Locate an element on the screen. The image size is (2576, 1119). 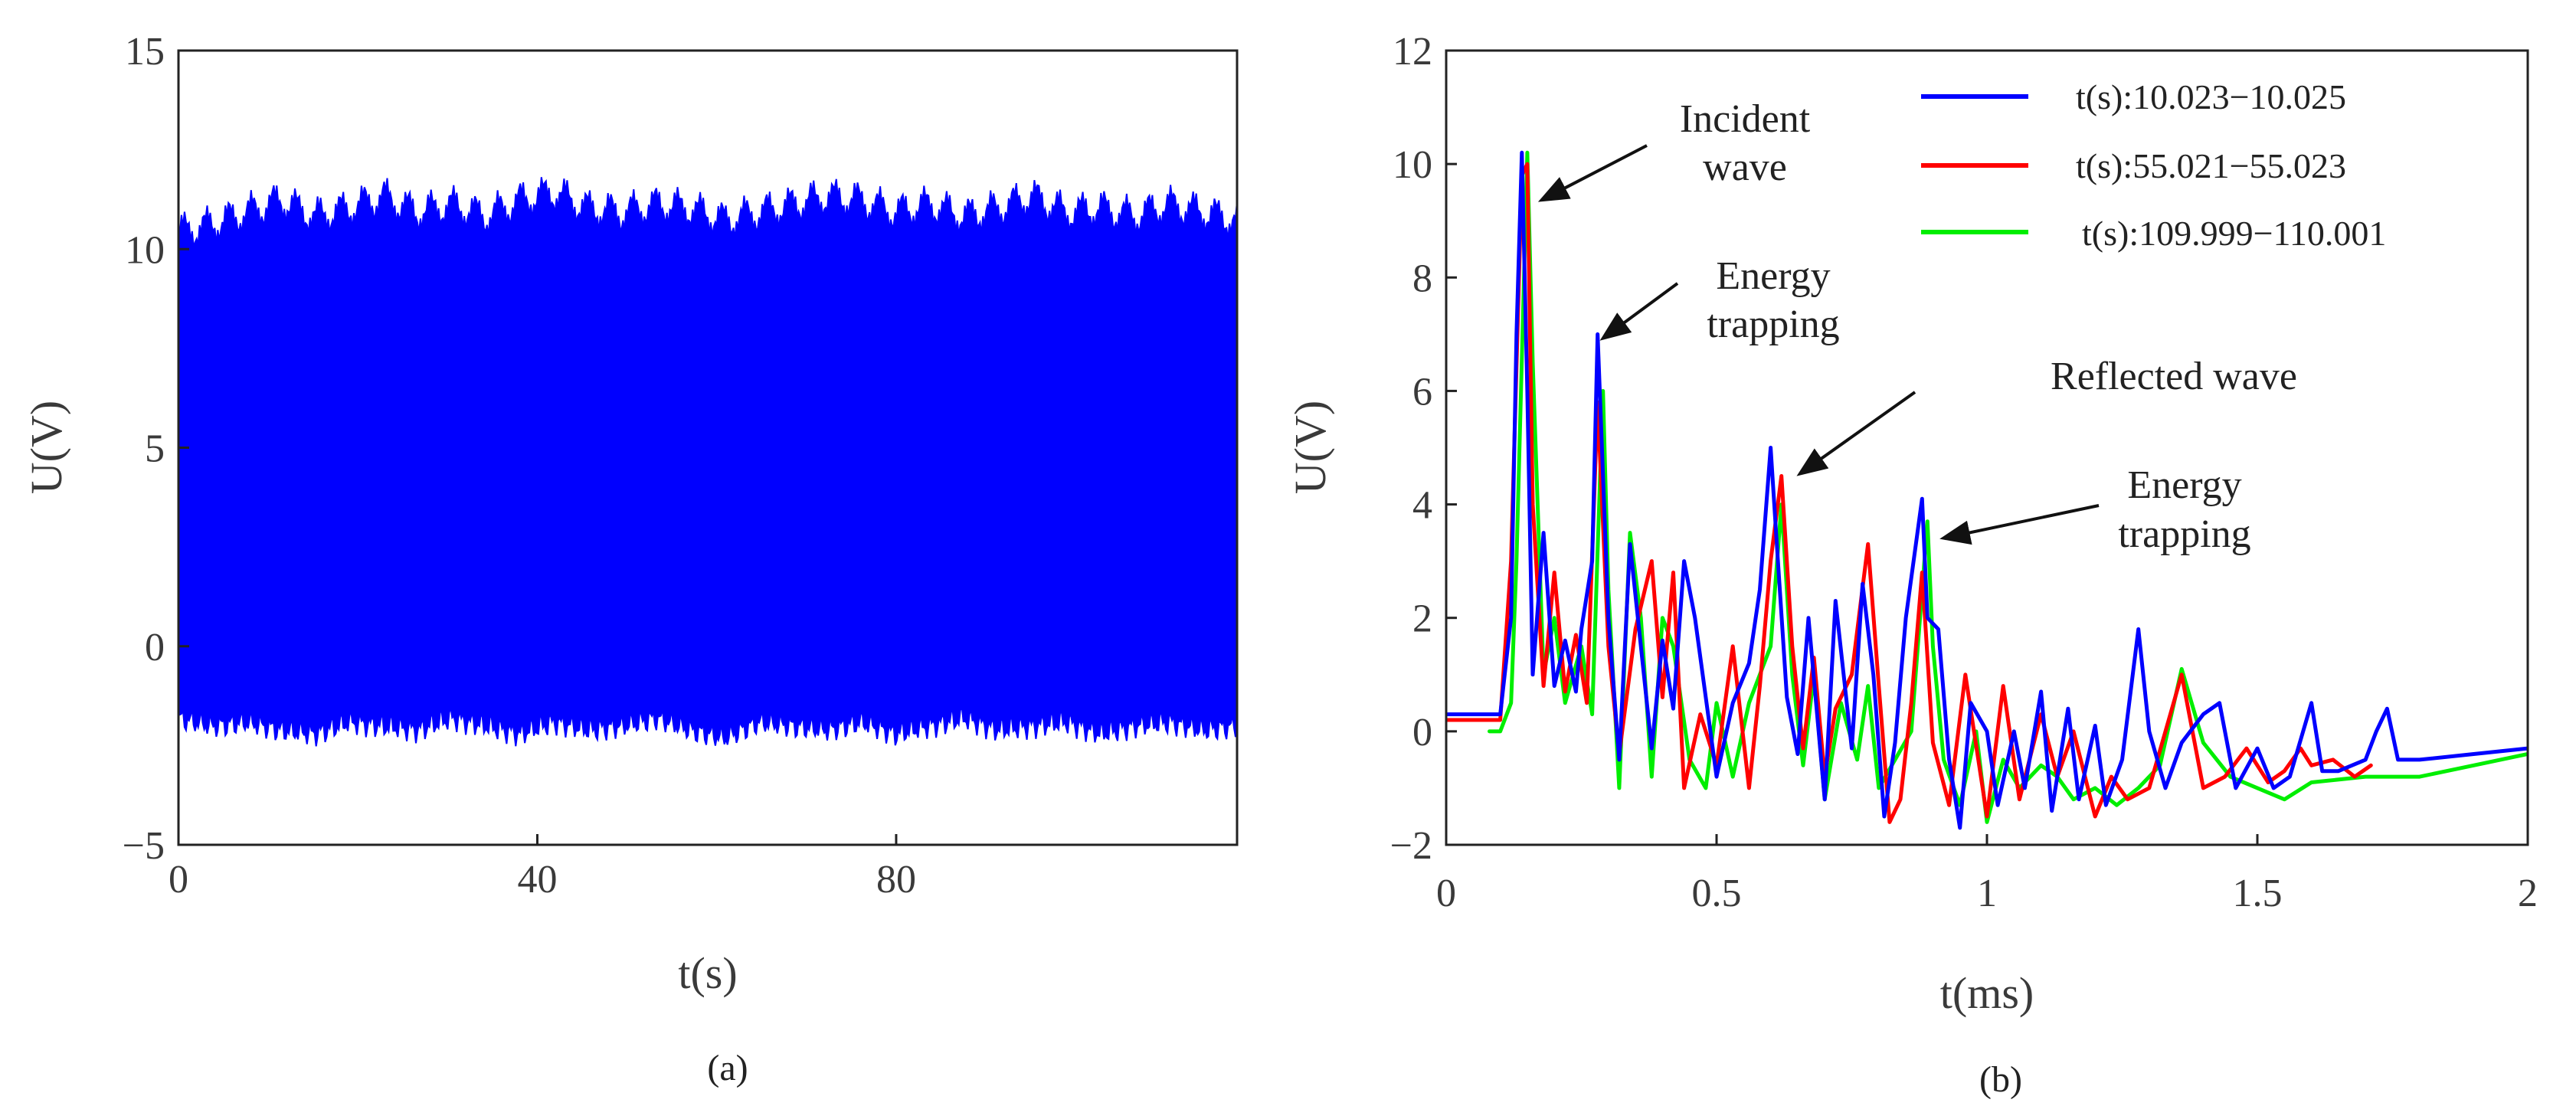
panel-b-y-label: U(V) is located at coordinates (1310, 447).